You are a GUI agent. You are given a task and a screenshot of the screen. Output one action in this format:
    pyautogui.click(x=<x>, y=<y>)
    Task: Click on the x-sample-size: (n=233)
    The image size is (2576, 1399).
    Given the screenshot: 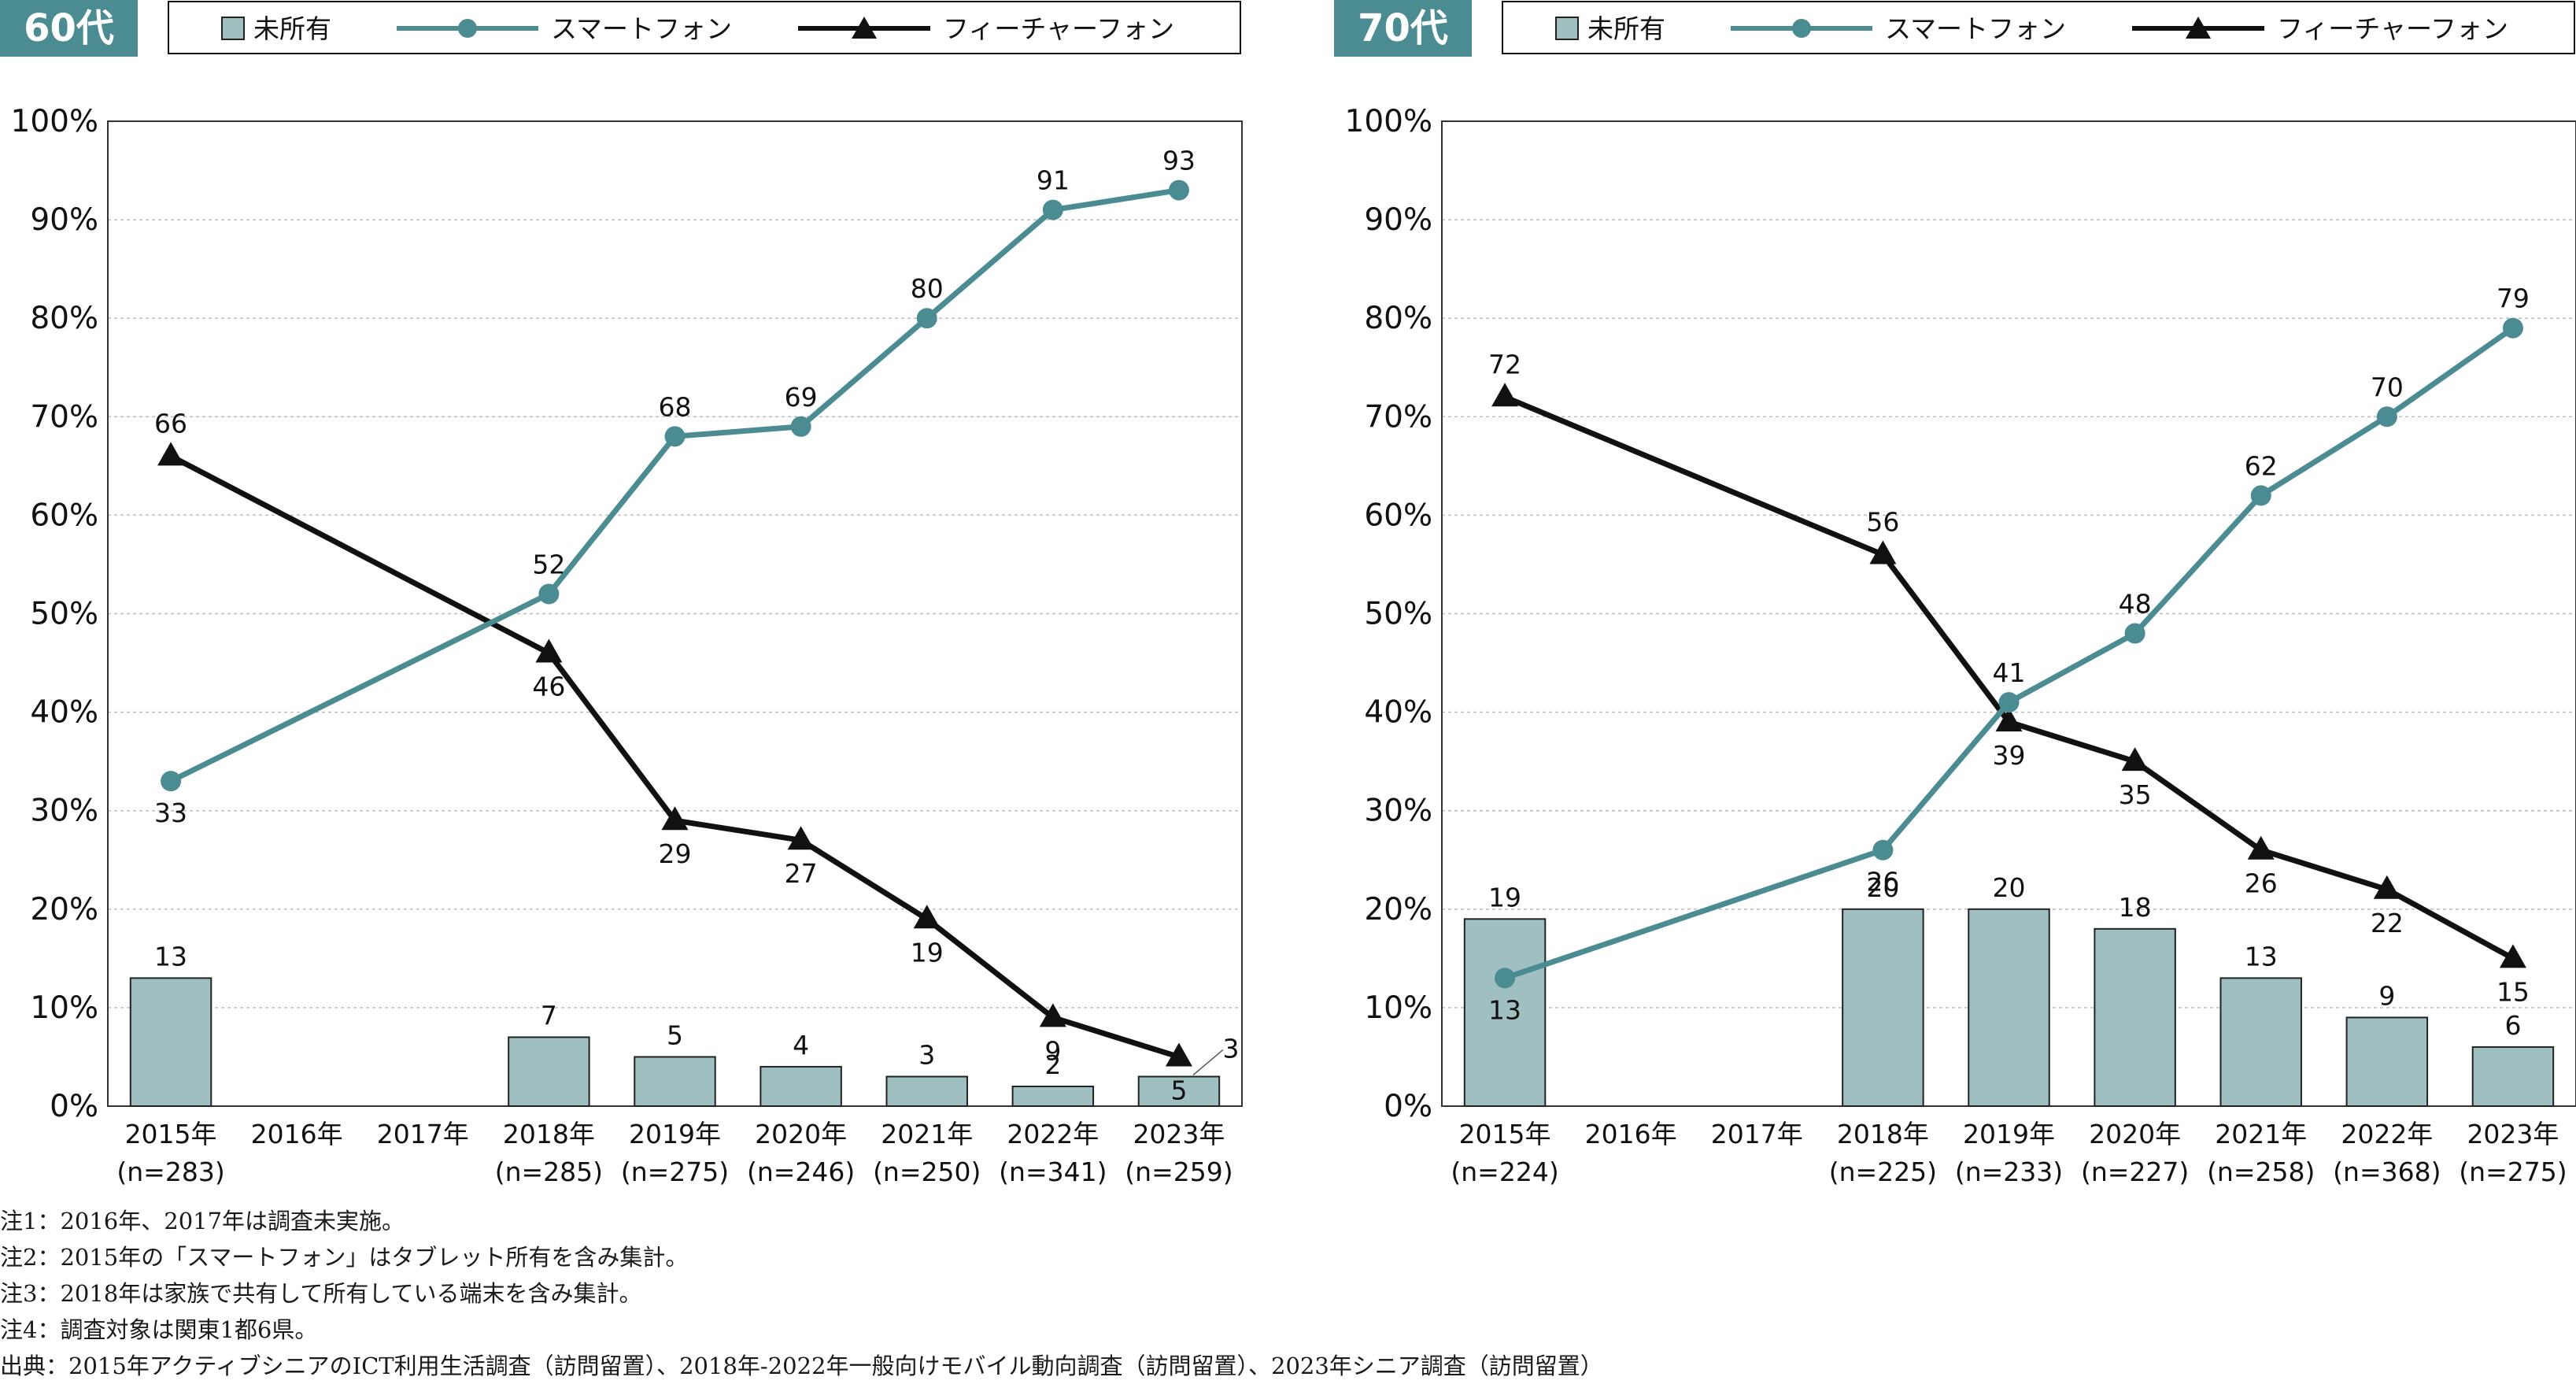 What is the action you would take?
    pyautogui.click(x=2009, y=1172)
    